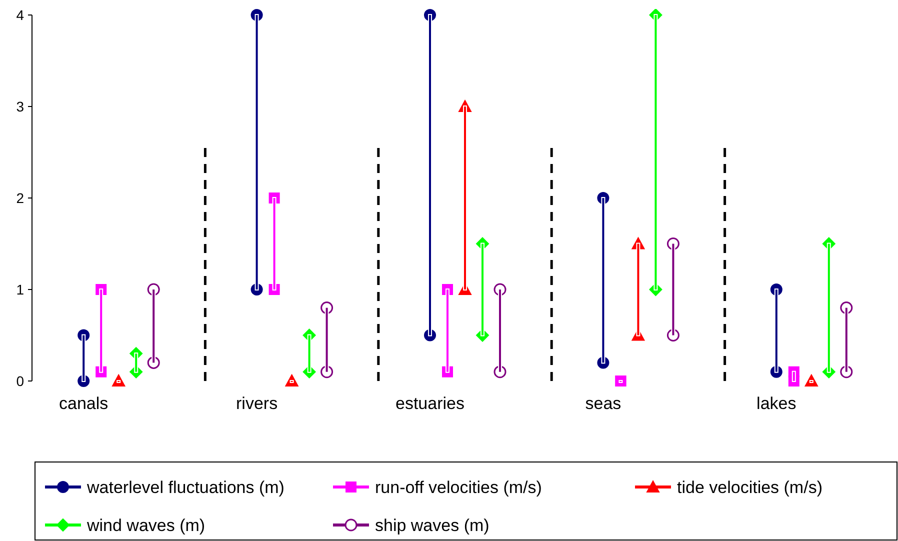 This screenshot has height=541, width=898. I want to click on legend-label: run-off velocities (m/s), so click(458, 487).